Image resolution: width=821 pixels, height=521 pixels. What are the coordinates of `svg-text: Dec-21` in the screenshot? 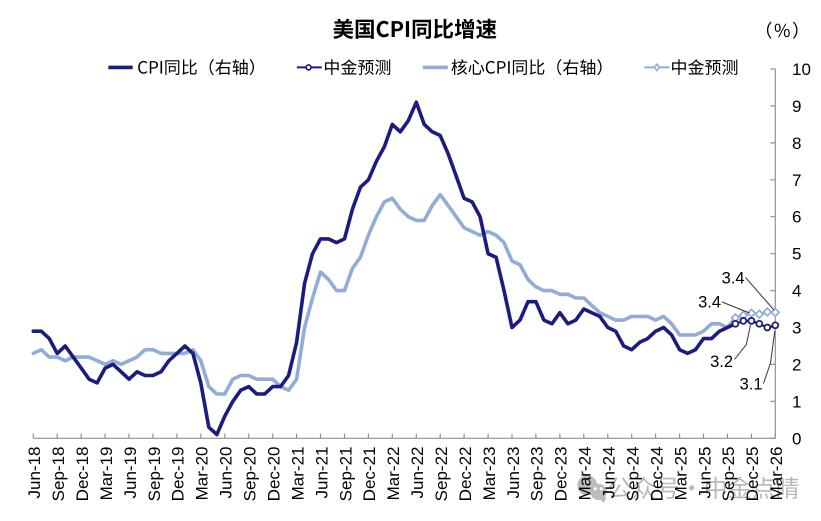 It's located at (369, 474).